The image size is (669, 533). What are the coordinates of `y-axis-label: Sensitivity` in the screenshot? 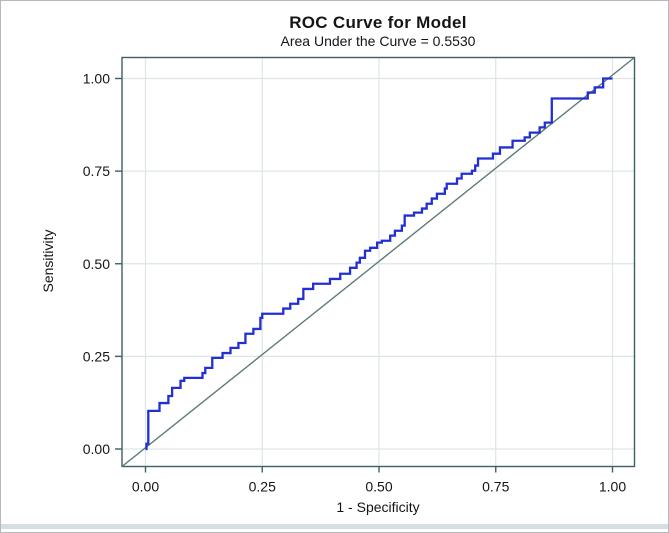 It's located at (48, 261).